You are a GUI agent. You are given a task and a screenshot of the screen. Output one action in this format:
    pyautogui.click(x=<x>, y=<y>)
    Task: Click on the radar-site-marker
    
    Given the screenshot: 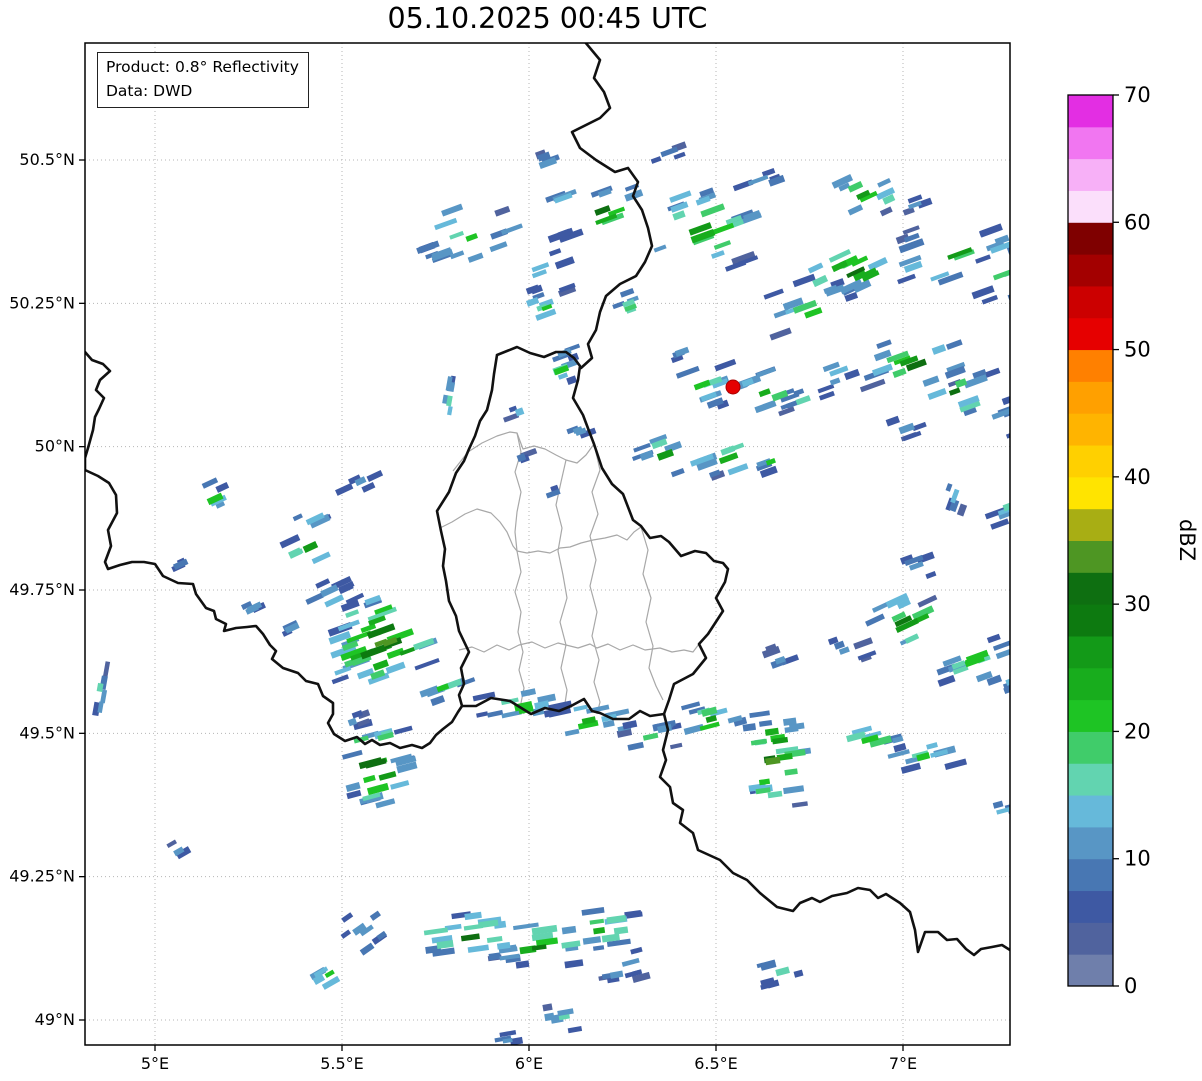 What is the action you would take?
    pyautogui.click(x=733, y=387)
    